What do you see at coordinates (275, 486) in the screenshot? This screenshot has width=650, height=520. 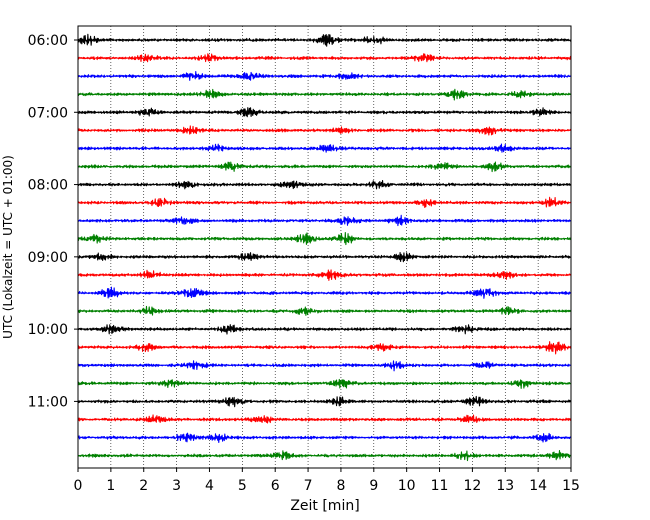 I see `x-tick-label-6: 6` at bounding box center [275, 486].